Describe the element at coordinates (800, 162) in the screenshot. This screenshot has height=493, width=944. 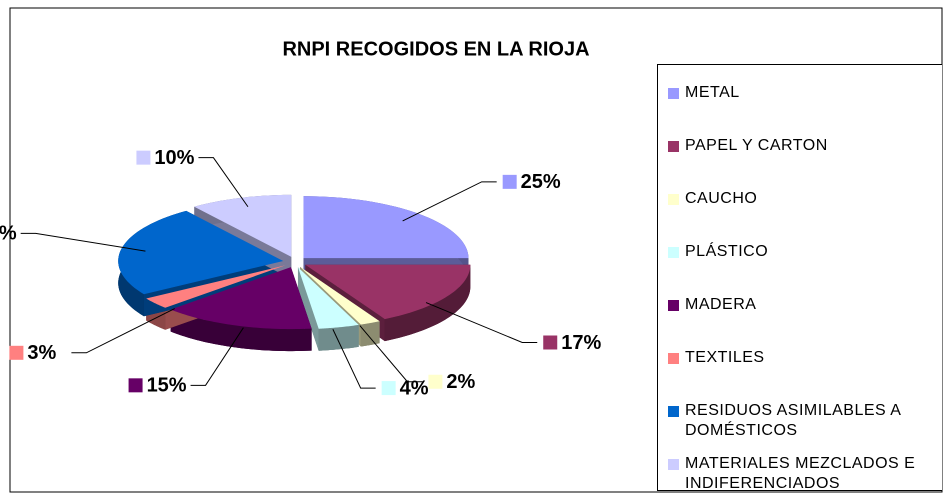
I see `legend-item: PAPEL Y CARTON` at that location.